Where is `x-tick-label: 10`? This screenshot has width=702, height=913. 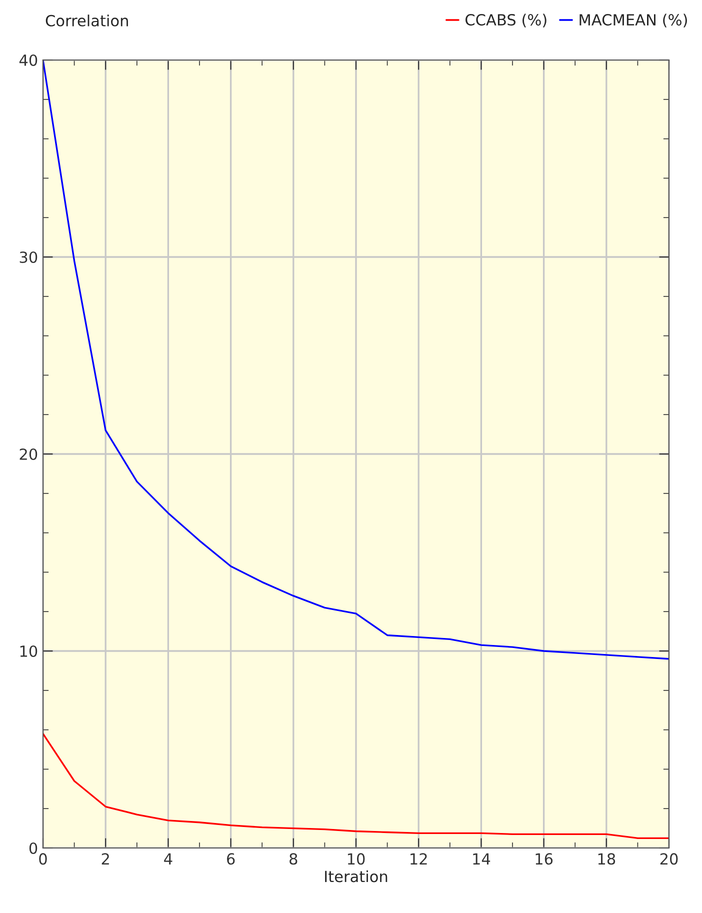
x-tick-label: 10 is located at coordinates (356, 859).